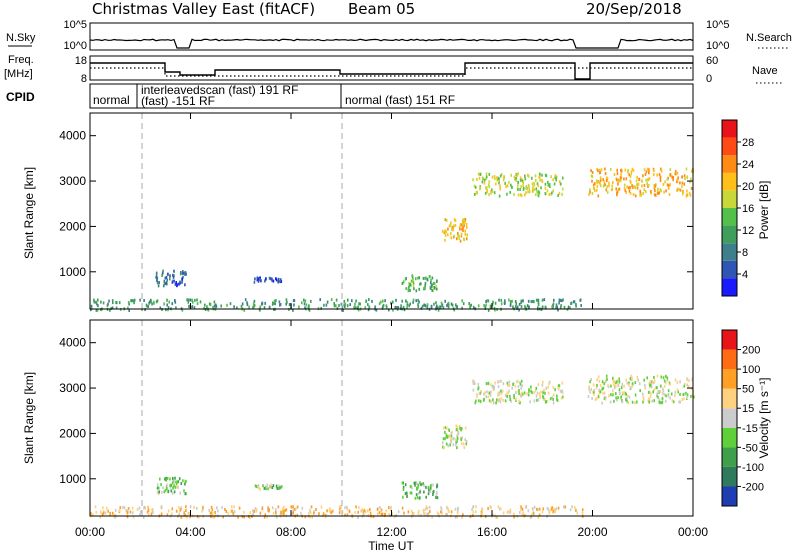  Describe the element at coordinates (72, 433) in the screenshot. I see `range-tick-label-1-1: 2000` at that location.